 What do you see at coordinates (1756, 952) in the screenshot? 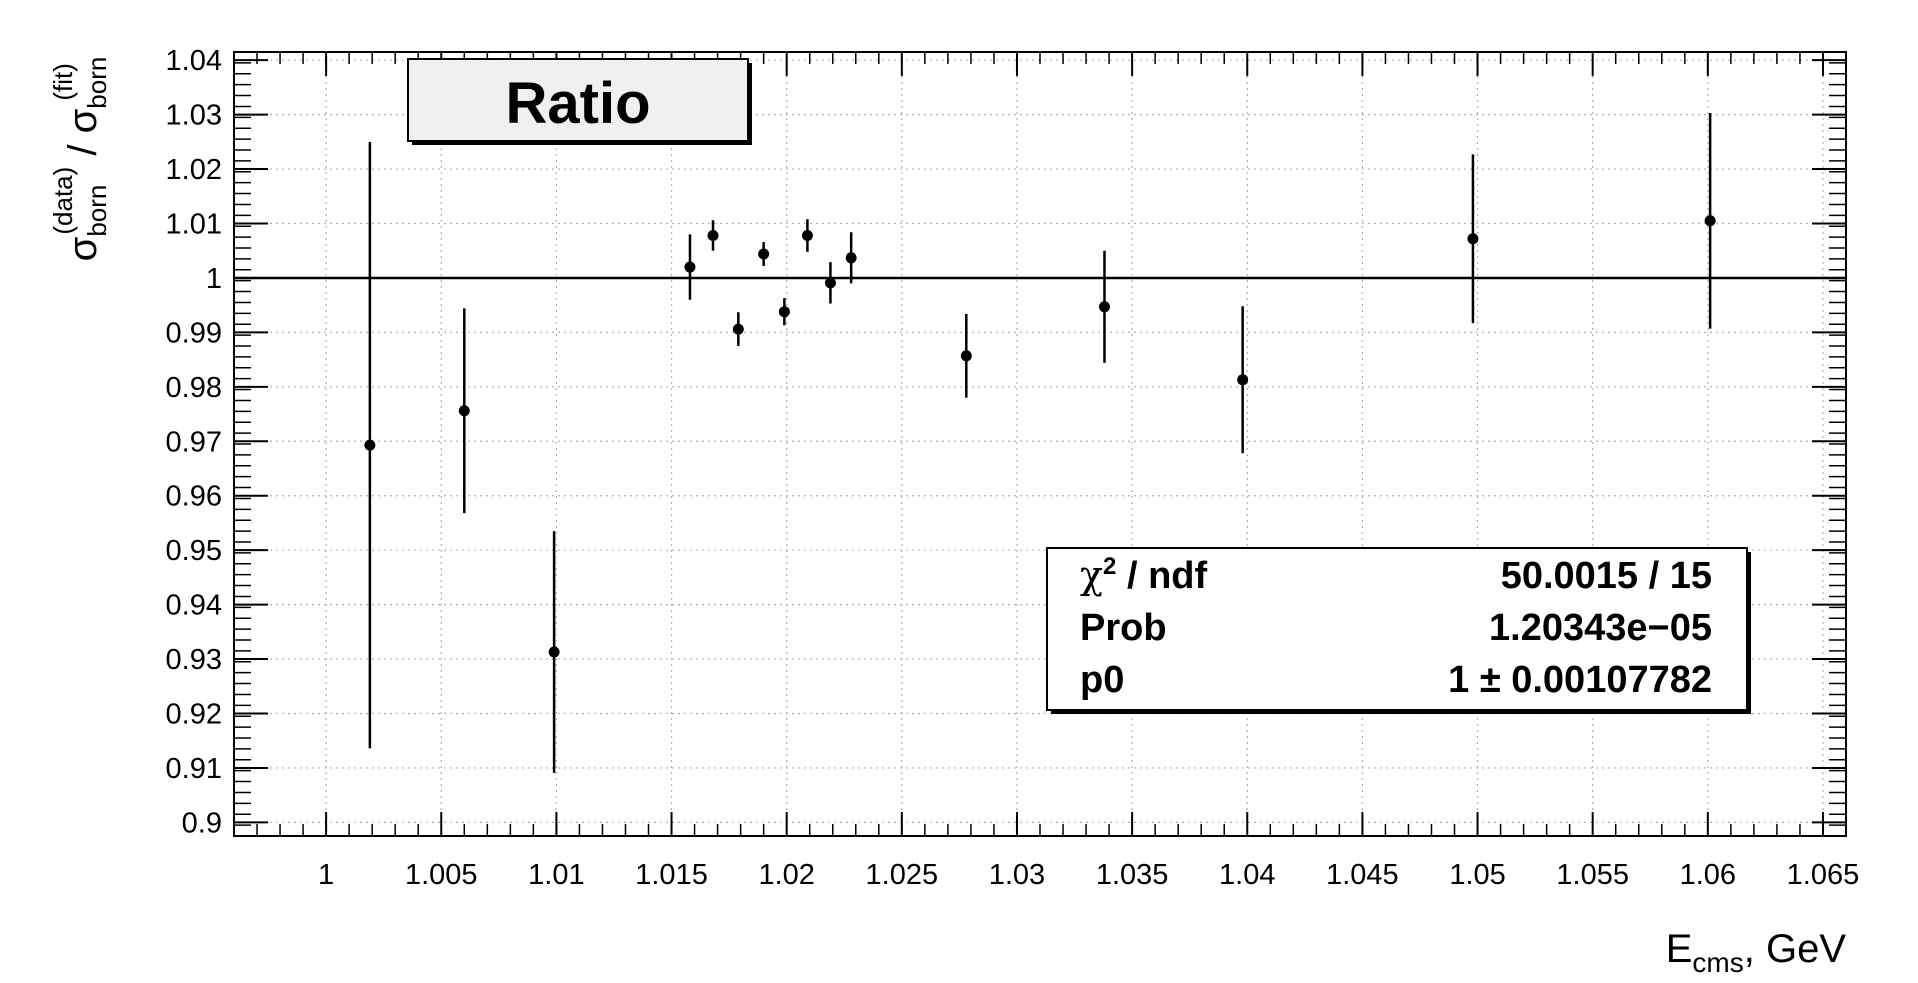
I see `x-axis-title: Ecms, GeV` at bounding box center [1756, 952].